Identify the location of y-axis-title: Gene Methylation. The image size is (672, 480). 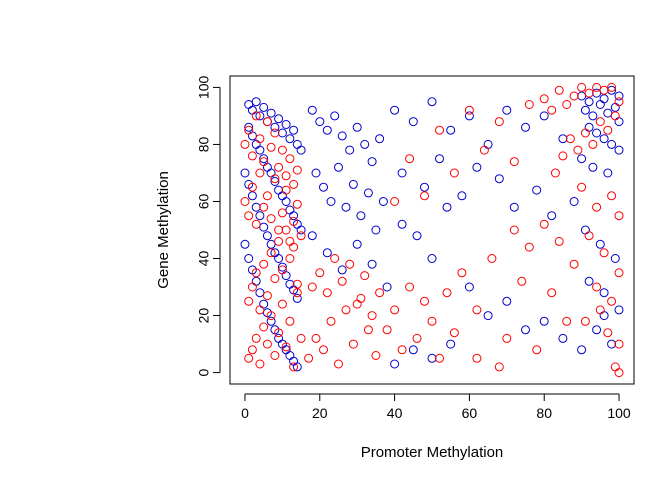
(163, 230).